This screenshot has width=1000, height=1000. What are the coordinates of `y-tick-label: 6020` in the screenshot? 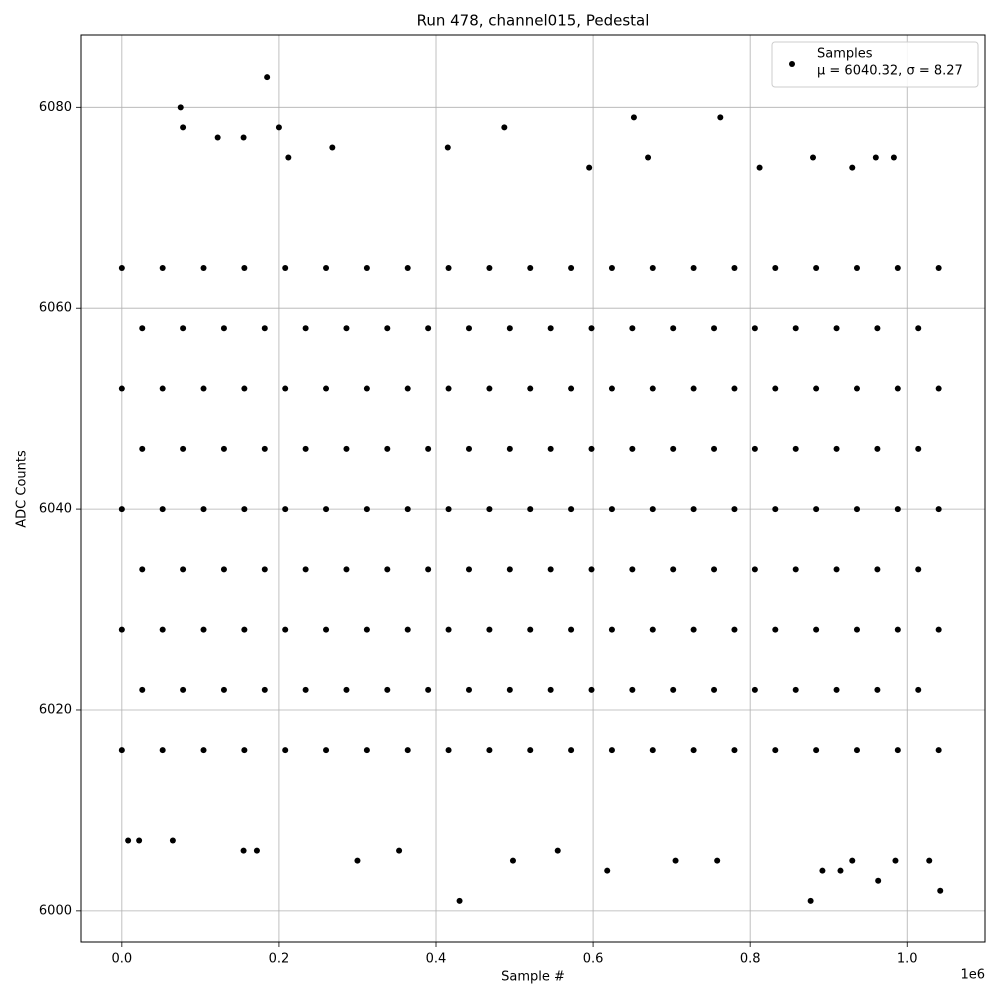 It's located at (55, 709).